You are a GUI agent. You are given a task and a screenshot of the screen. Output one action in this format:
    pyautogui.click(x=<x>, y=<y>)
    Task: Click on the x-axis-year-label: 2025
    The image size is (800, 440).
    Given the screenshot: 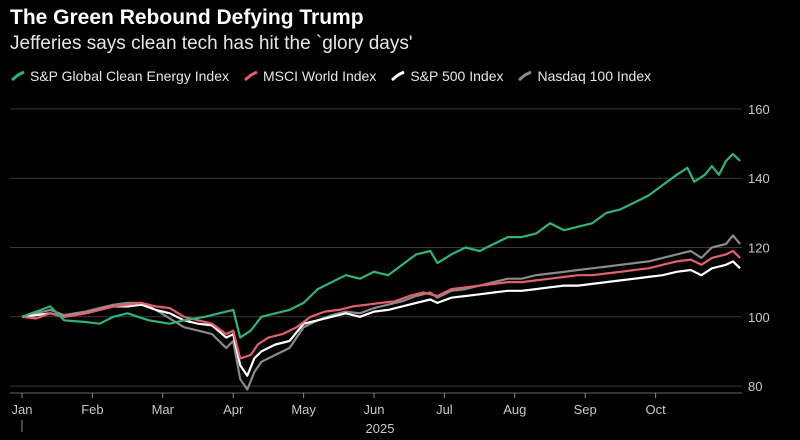 What is the action you would take?
    pyautogui.click(x=380, y=428)
    